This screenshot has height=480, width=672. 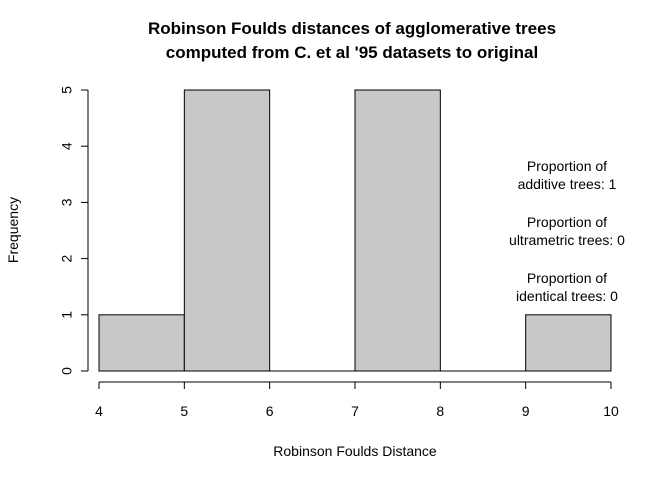 I want to click on x-tick-label-6: 10, so click(x=611, y=411).